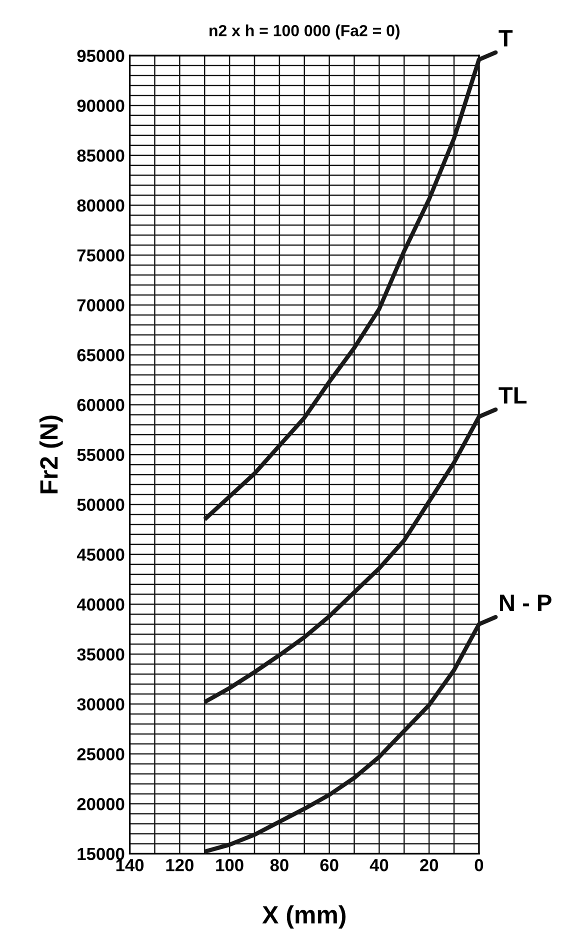 The width and height of the screenshot is (582, 950). What do you see at coordinates (100, 106) in the screenshot?
I see `y-tick-label: 90000` at bounding box center [100, 106].